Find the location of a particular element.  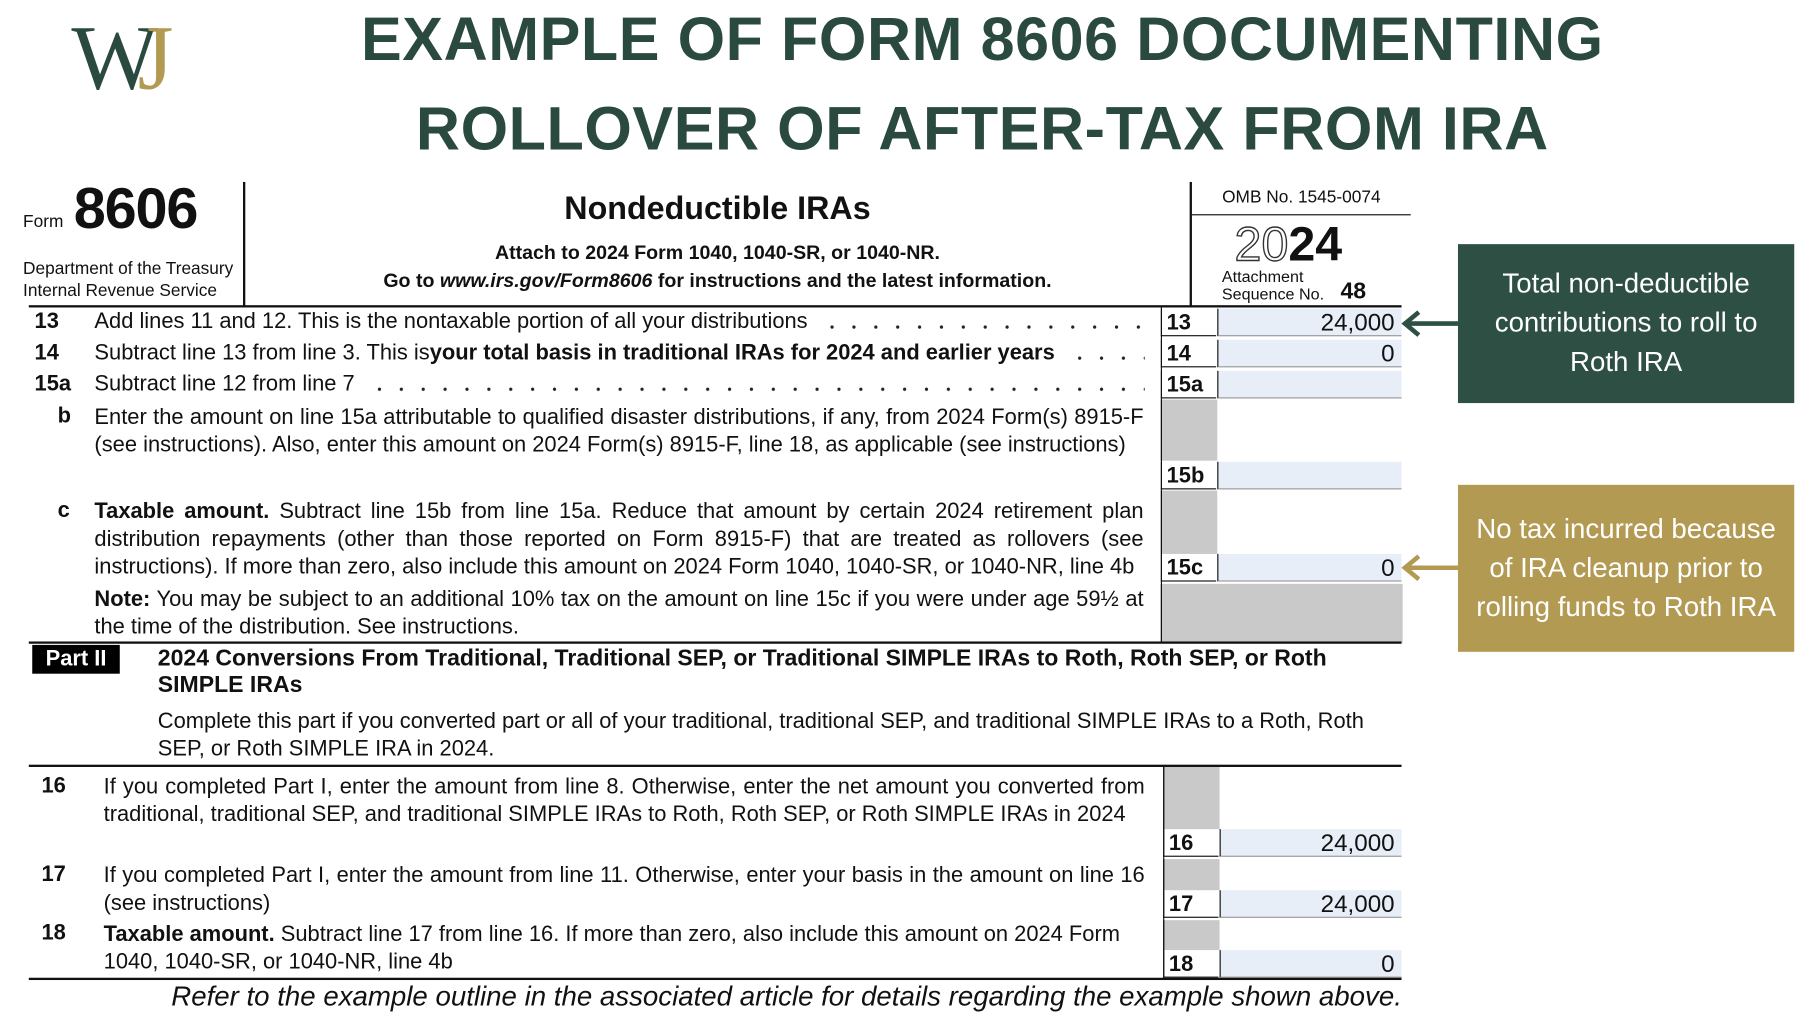

department: Department of the Treasury is located at coordinates (128, 269).